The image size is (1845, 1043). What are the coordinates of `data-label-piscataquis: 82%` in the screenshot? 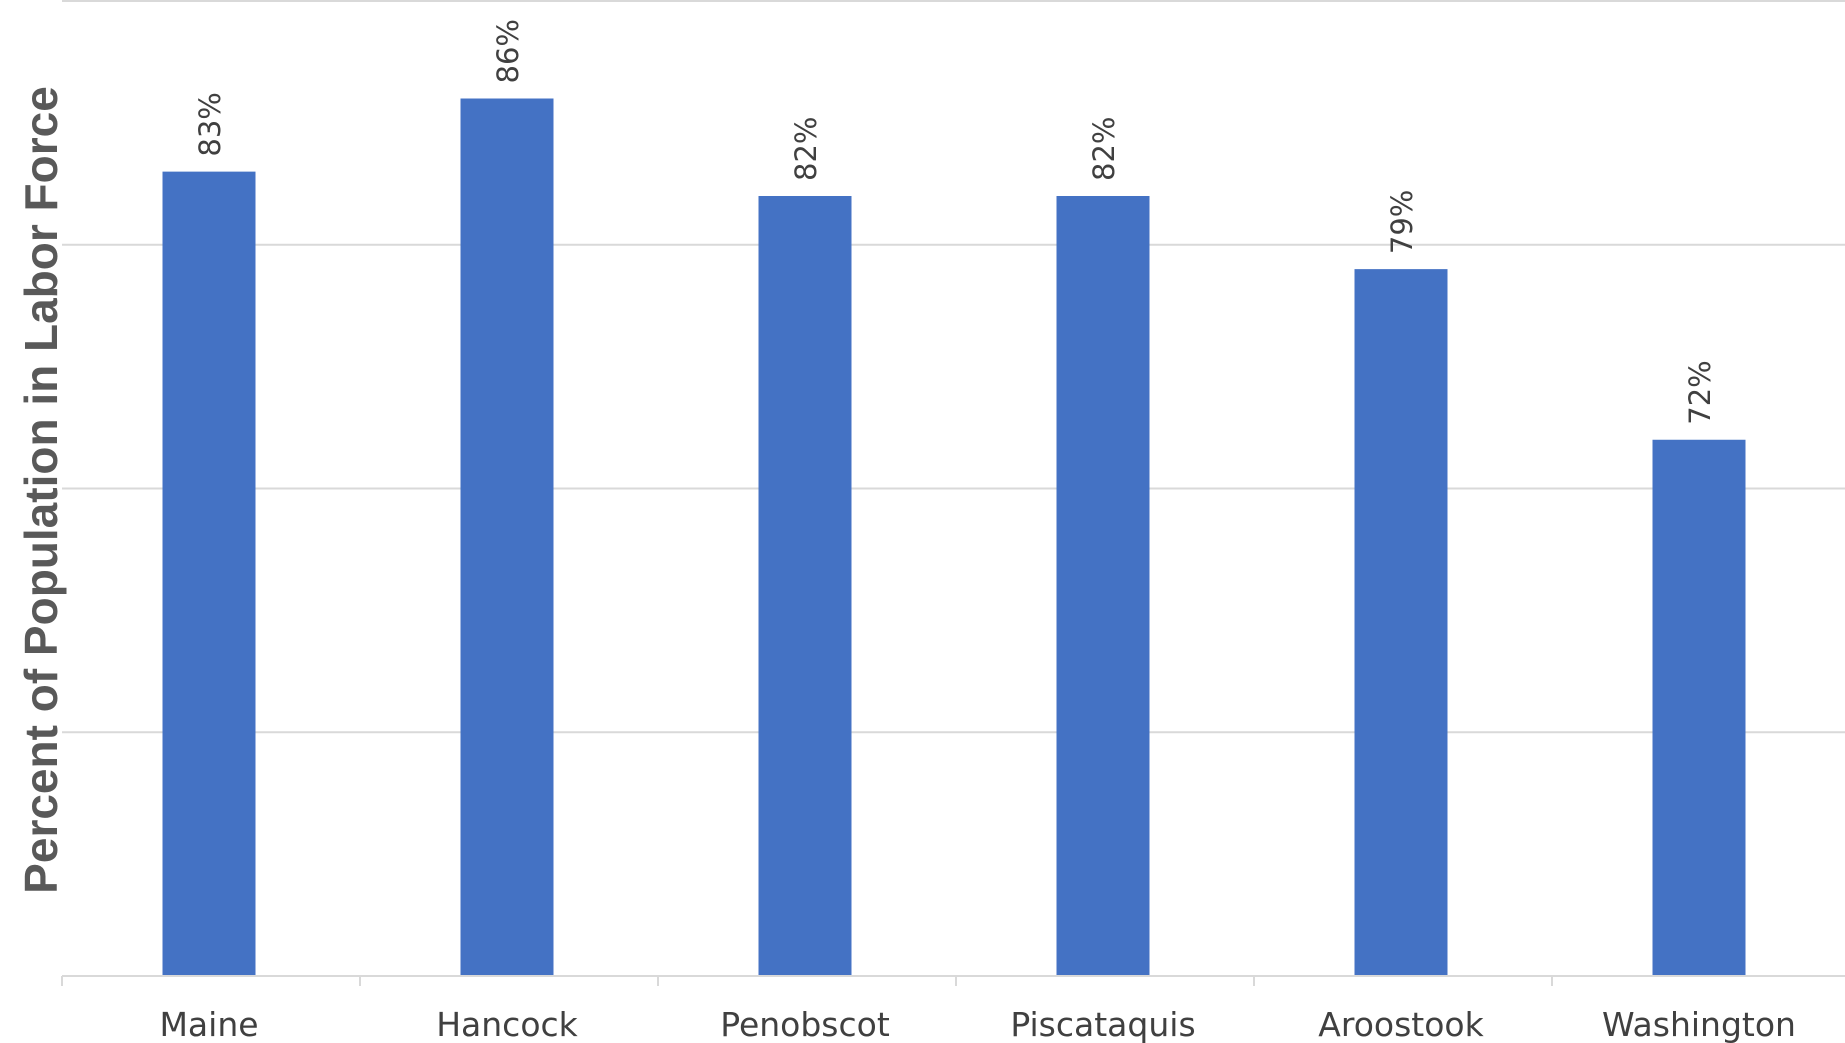 It's located at (1104, 149).